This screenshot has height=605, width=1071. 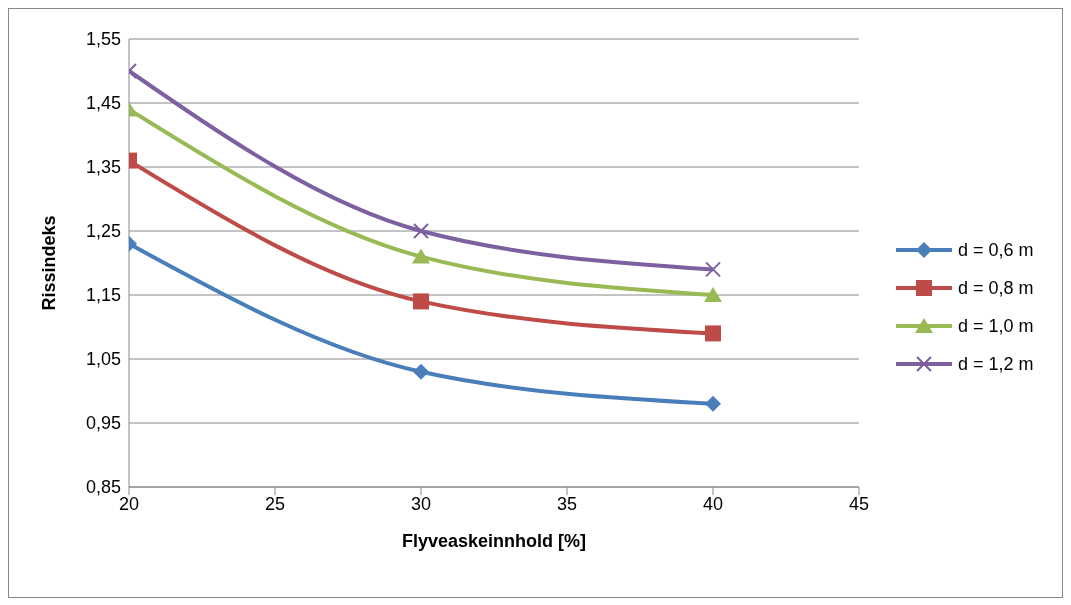 What do you see at coordinates (713, 503) in the screenshot?
I see `x-tick-label: 40` at bounding box center [713, 503].